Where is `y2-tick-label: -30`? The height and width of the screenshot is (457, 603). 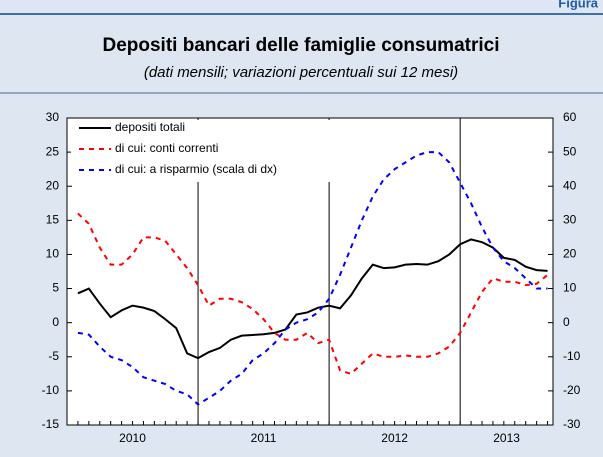
y2-tick-label: -30 is located at coordinates (572, 424).